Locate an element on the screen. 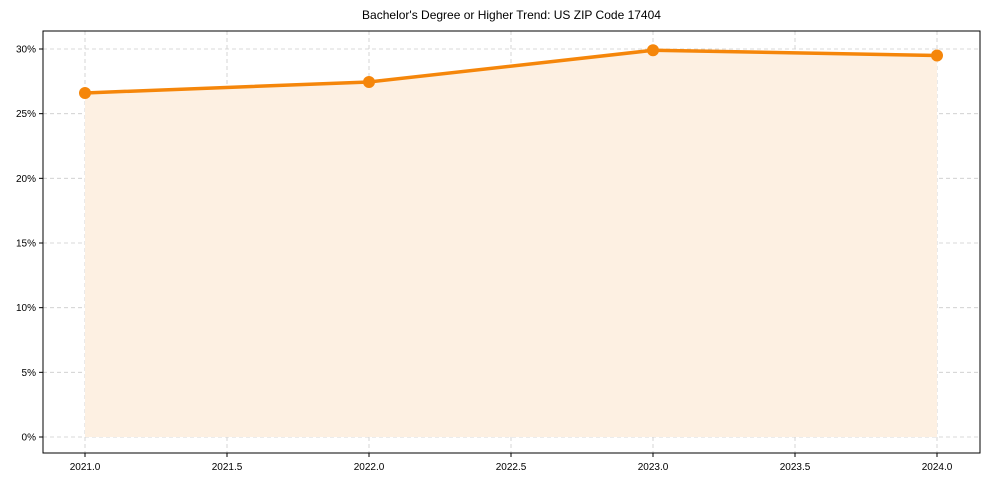 This screenshot has width=989, height=490. data-line is located at coordinates (511, 71).